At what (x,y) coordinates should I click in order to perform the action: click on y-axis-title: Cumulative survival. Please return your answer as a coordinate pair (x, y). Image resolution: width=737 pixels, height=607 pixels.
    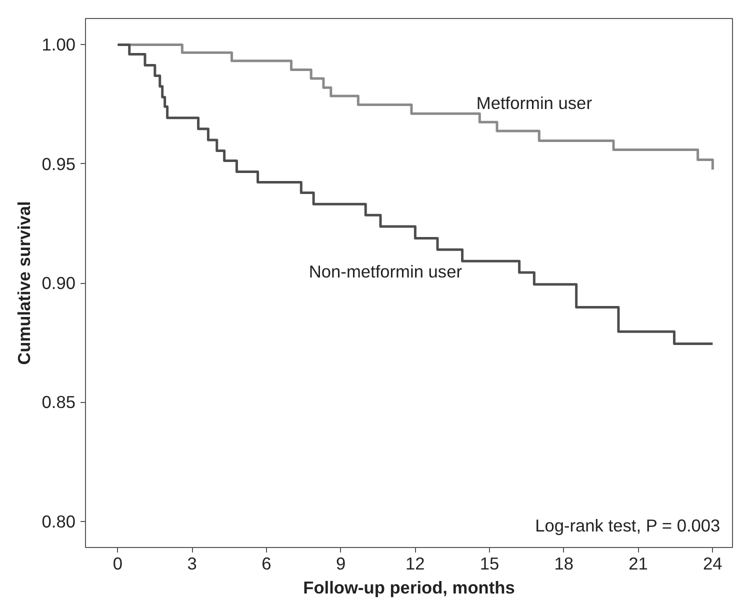
    Looking at the image, I should click on (24, 283).